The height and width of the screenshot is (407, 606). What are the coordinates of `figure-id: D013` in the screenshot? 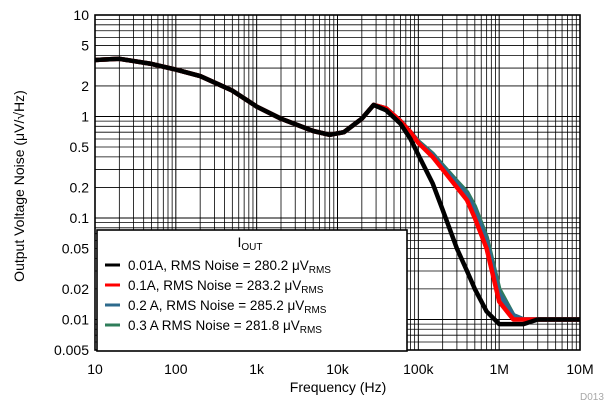 It's located at (592, 397).